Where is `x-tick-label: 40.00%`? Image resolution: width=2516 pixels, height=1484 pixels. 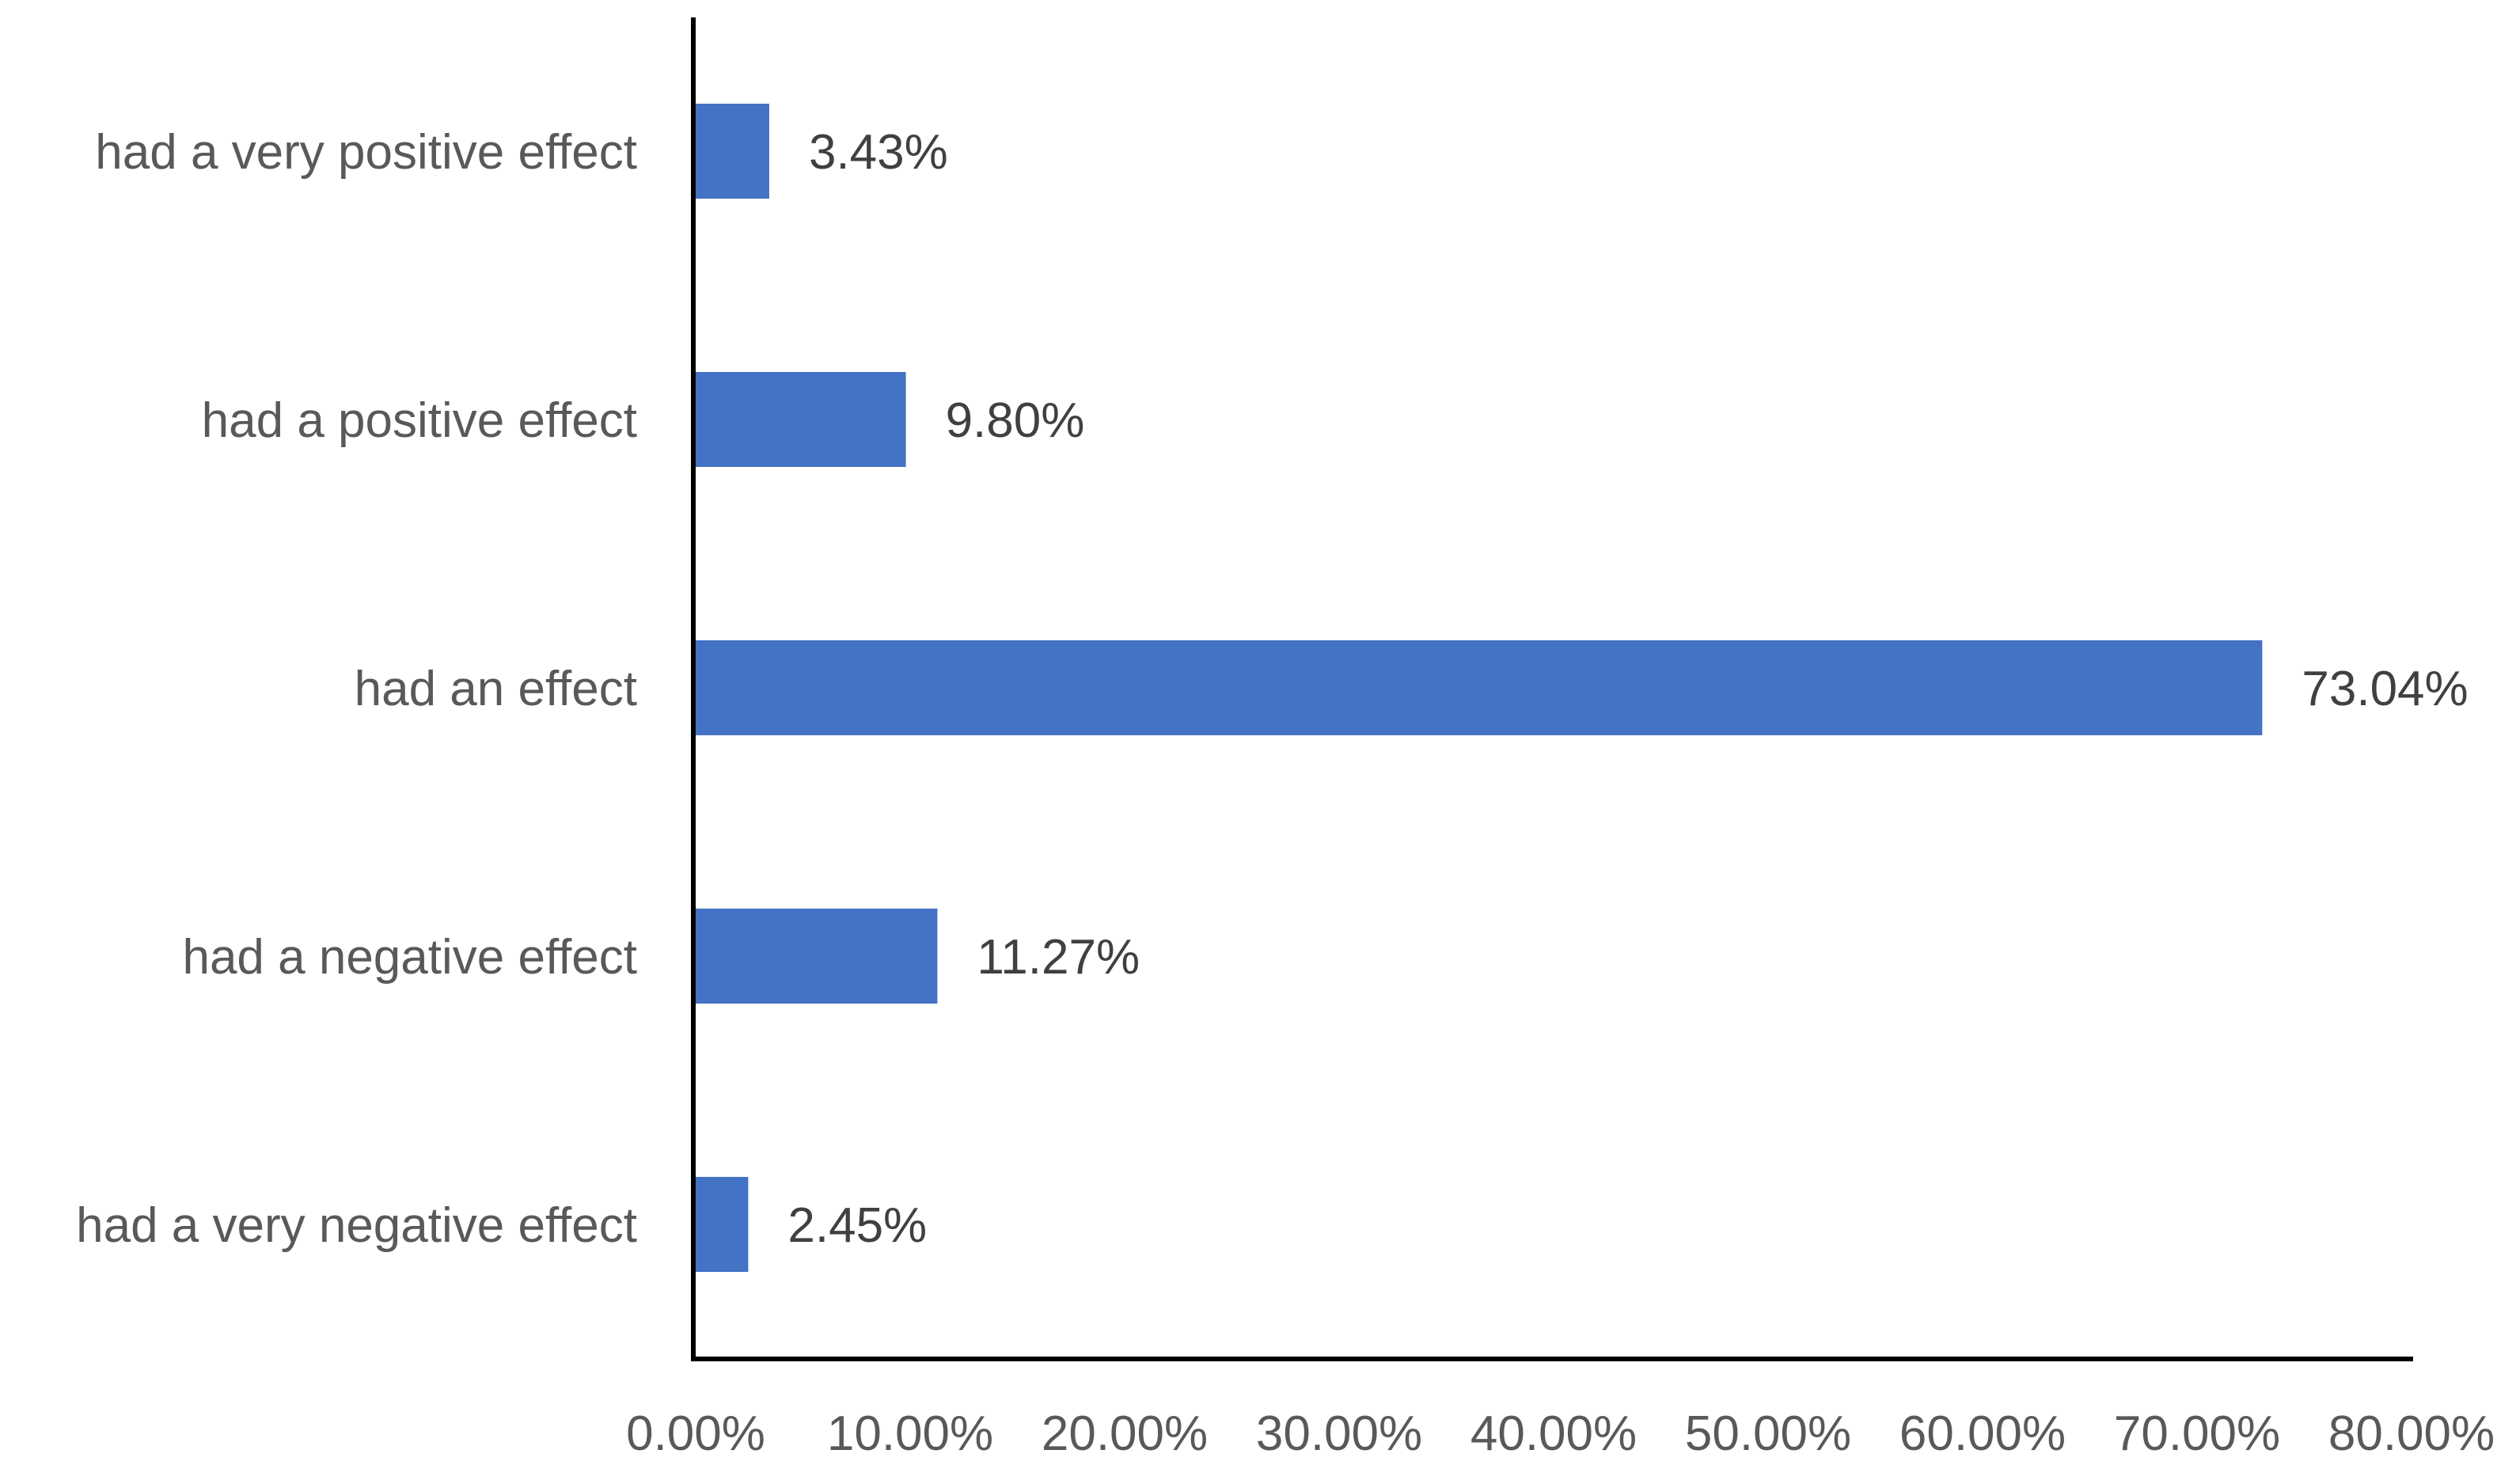 x-tick-label: 40.00% is located at coordinates (1554, 1433).